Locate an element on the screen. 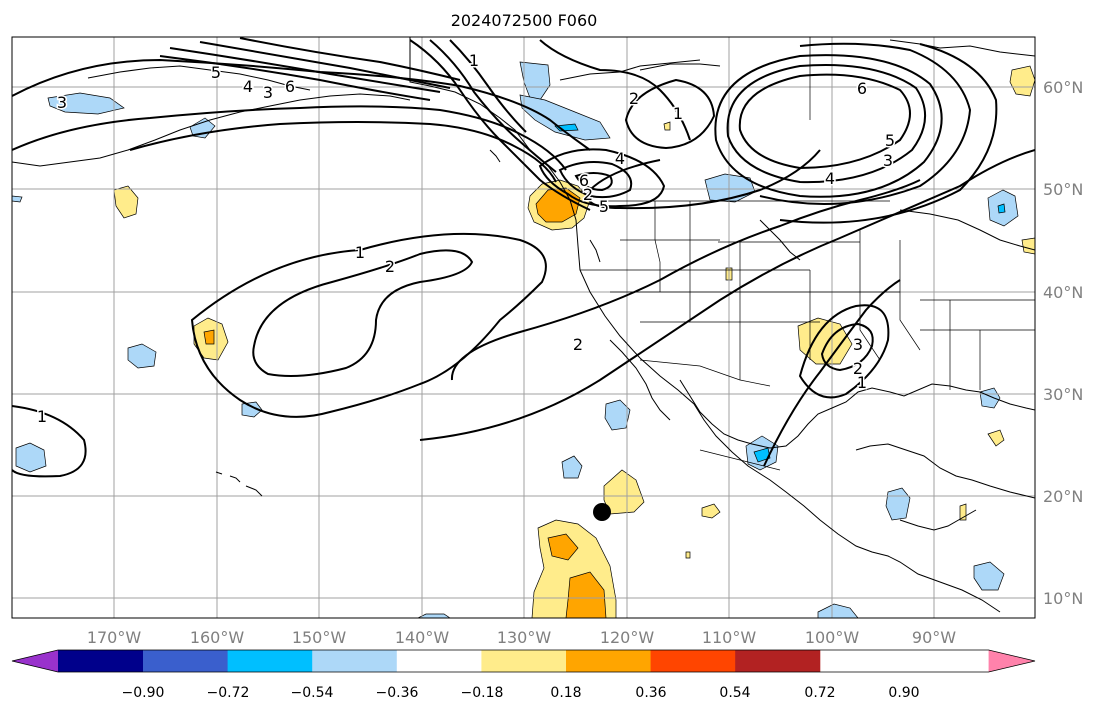 The image size is (1105, 712). map-title: 2024072500 F060 is located at coordinates (524, 20).